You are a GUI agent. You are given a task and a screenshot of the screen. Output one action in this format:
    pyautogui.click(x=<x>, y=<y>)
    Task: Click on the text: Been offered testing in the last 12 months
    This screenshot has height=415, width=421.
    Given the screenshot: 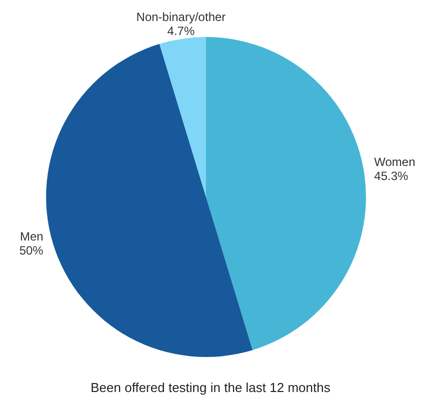 What is the action you would take?
    pyautogui.click(x=211, y=387)
    